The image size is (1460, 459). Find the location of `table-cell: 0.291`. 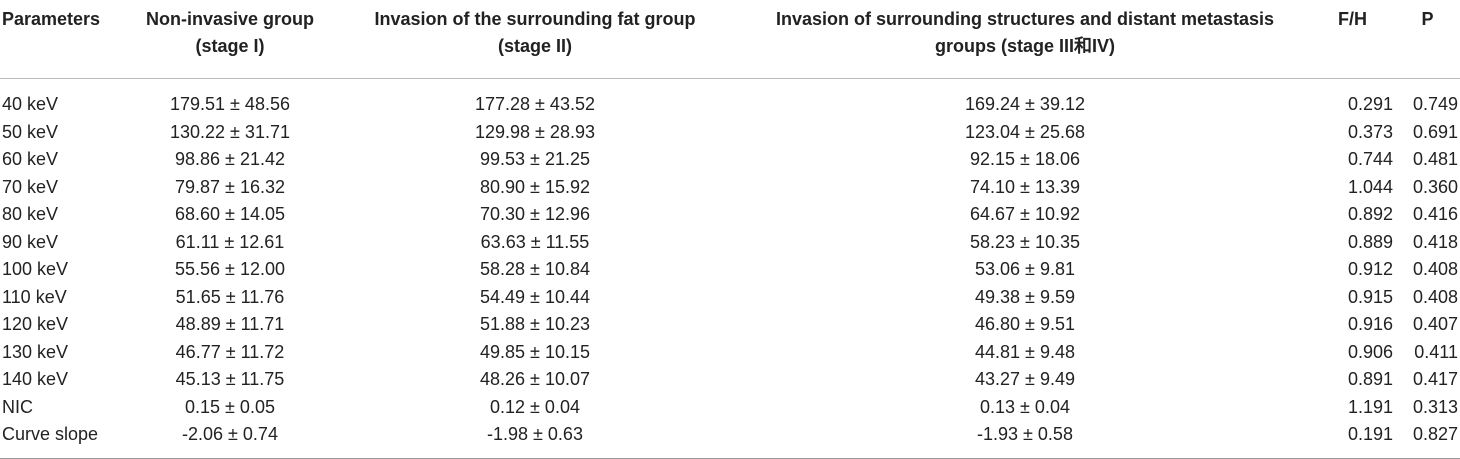

table-cell: 0.291 is located at coordinates (1370, 104).